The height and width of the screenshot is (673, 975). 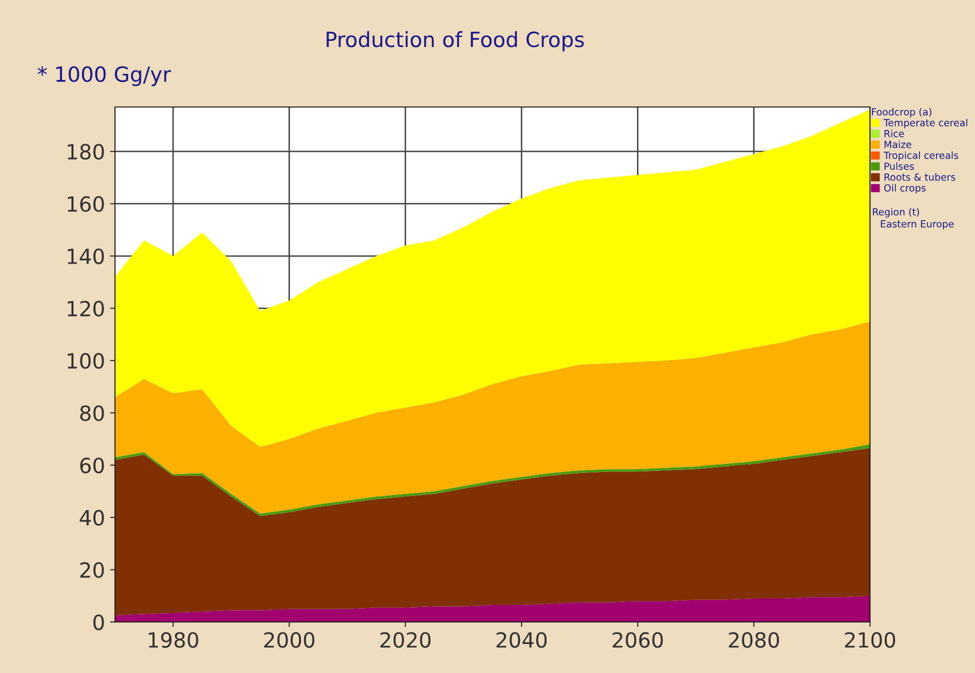 I want to click on legend-label: Maize, so click(x=898, y=144).